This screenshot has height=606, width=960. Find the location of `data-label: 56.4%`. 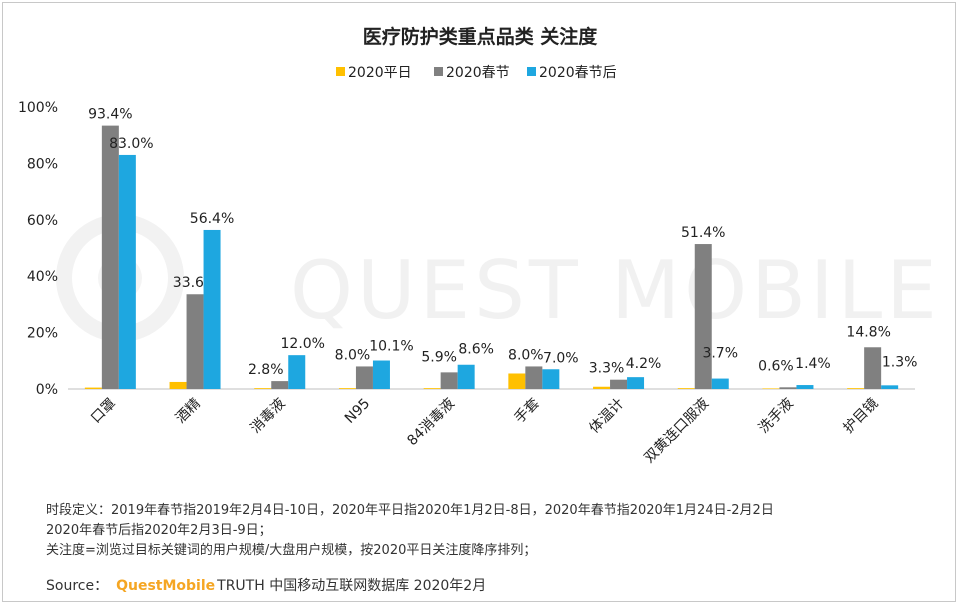

data-label: 56.4% is located at coordinates (212, 219).